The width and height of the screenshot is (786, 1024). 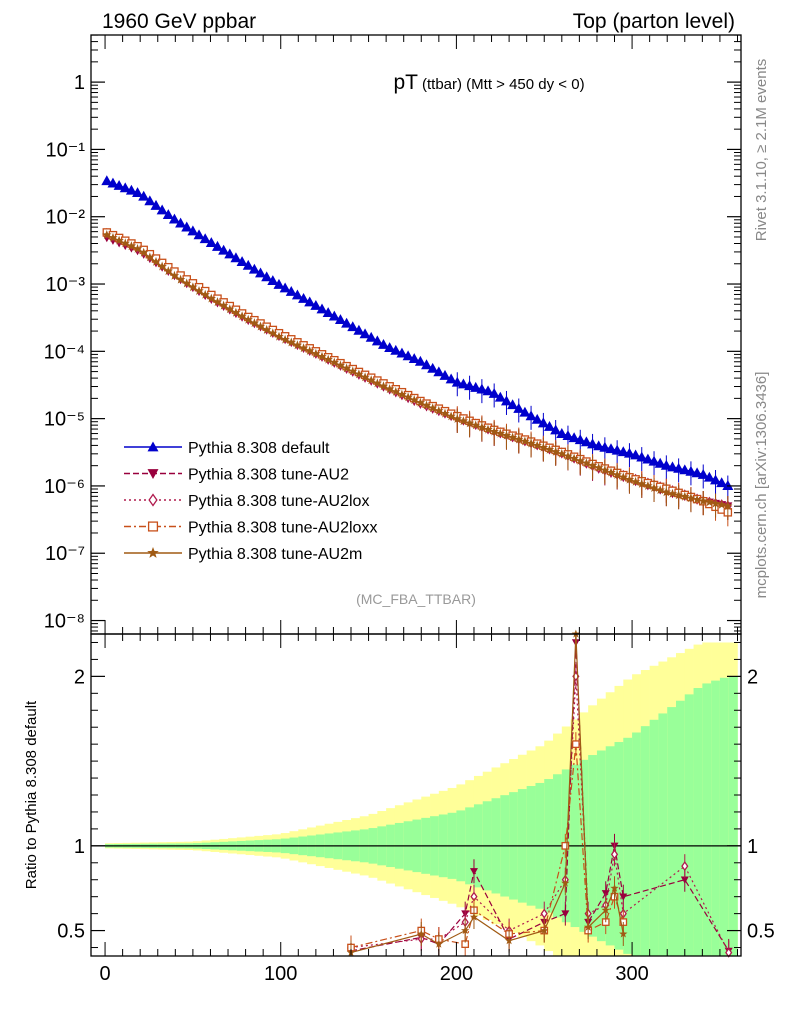 I want to click on y-tick-label: 1, so click(x=79, y=83).